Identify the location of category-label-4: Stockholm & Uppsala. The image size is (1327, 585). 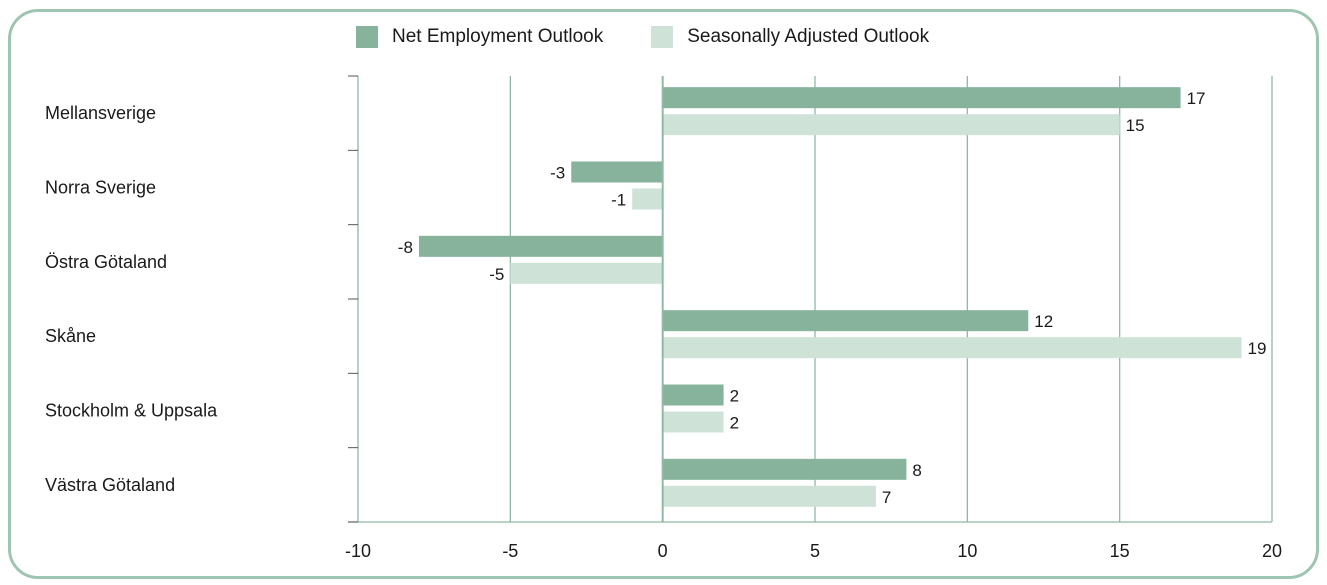
(131, 411).